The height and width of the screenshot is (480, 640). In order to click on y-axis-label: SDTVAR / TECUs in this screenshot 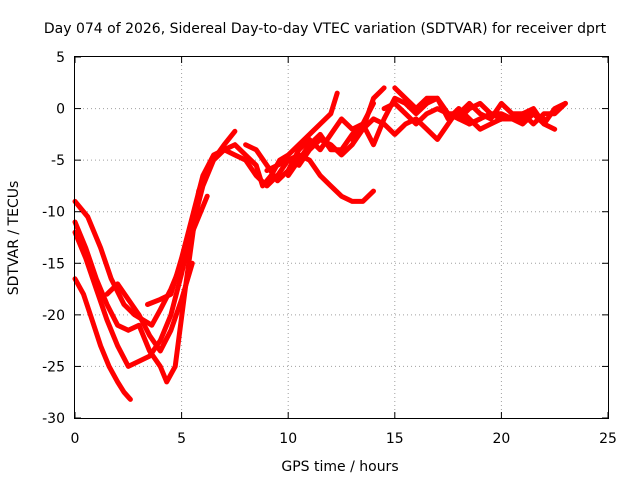, I will do `click(14, 238)`.